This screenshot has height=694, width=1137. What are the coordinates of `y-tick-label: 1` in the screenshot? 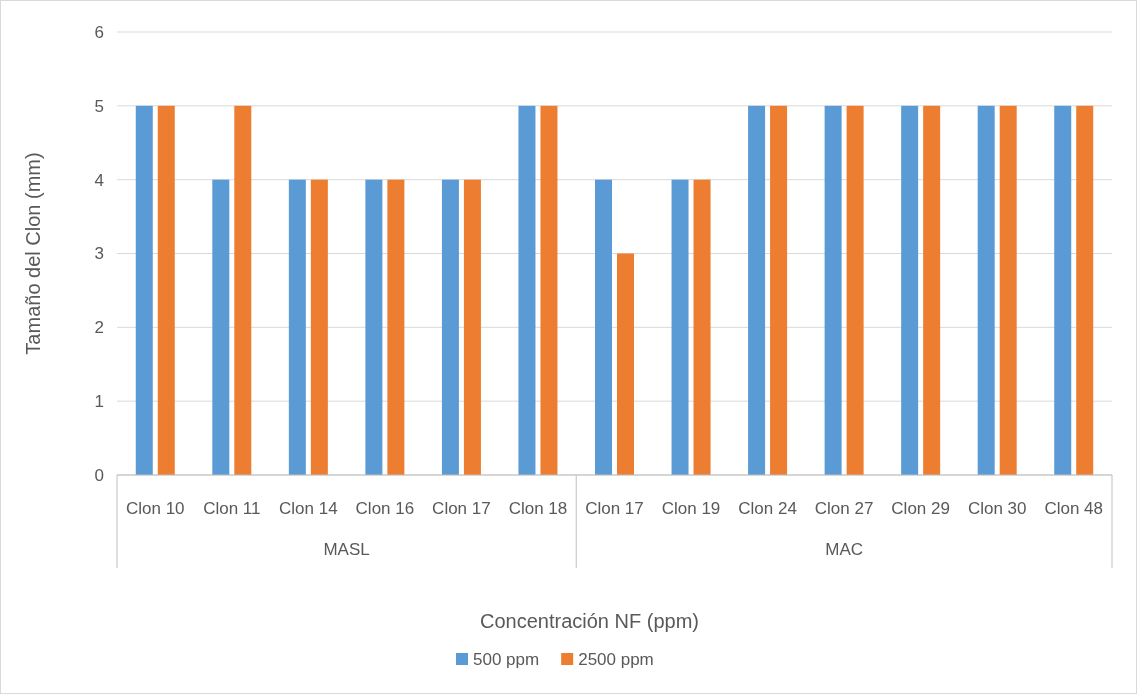 It's located at (99, 402).